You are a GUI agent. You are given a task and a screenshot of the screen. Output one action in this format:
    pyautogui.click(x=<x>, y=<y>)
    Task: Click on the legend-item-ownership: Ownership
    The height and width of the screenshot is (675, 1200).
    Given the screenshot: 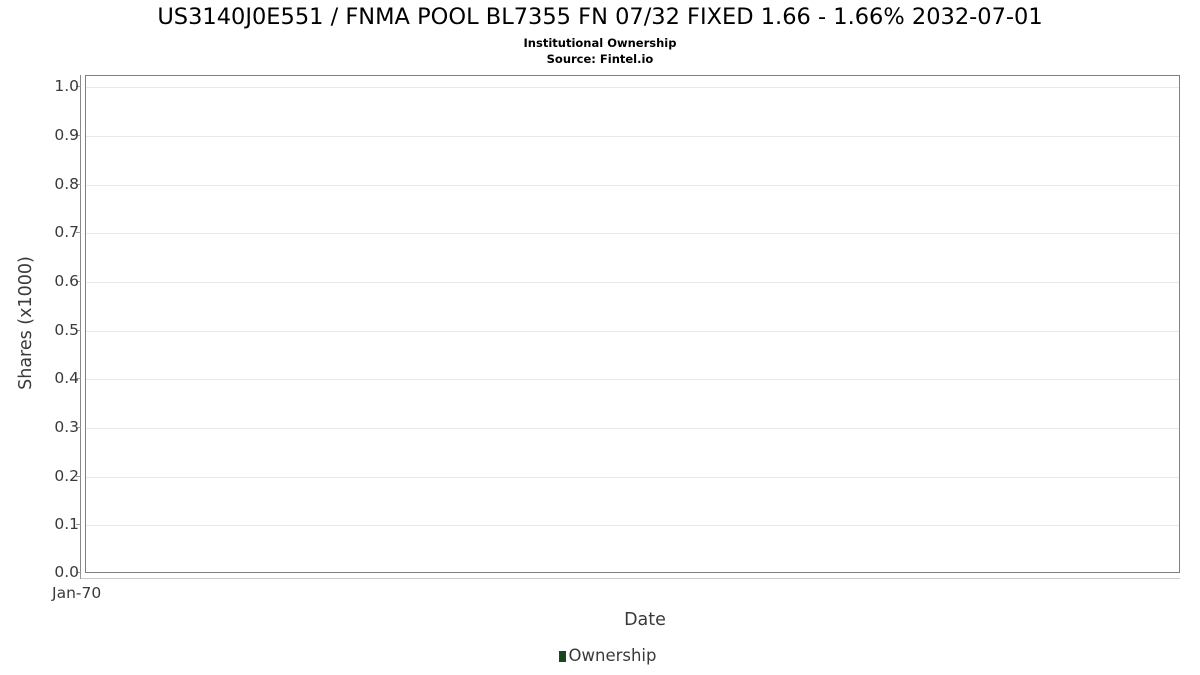 What is the action you would take?
    pyautogui.click(x=607, y=655)
    